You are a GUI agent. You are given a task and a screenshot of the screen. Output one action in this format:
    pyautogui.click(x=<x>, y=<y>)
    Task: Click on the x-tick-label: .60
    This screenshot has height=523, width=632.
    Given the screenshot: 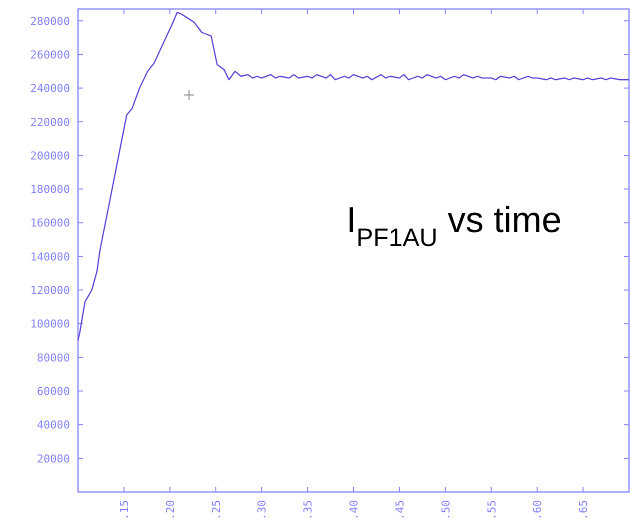 What is the action you would take?
    pyautogui.click(x=537, y=510)
    